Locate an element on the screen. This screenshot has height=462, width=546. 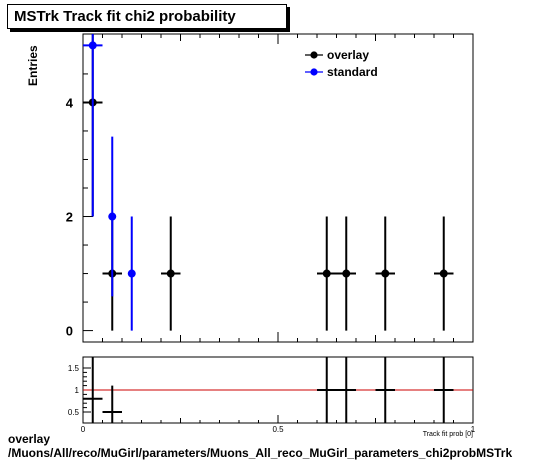
ratio-y-tick-label: 0.5 is located at coordinates (74, 412).